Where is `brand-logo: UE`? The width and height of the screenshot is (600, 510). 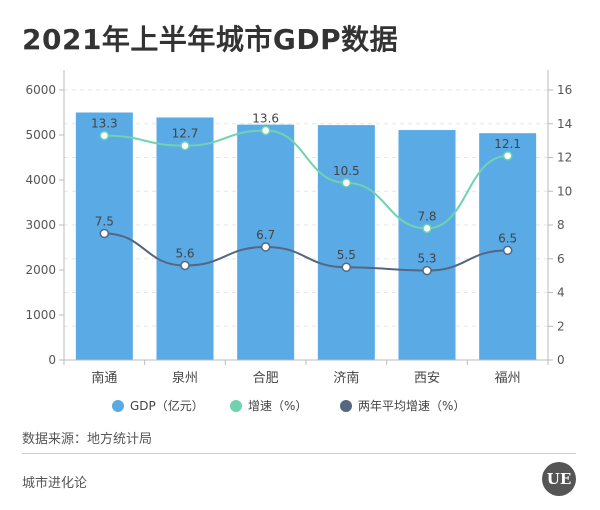
brand-logo: UE is located at coordinates (559, 479).